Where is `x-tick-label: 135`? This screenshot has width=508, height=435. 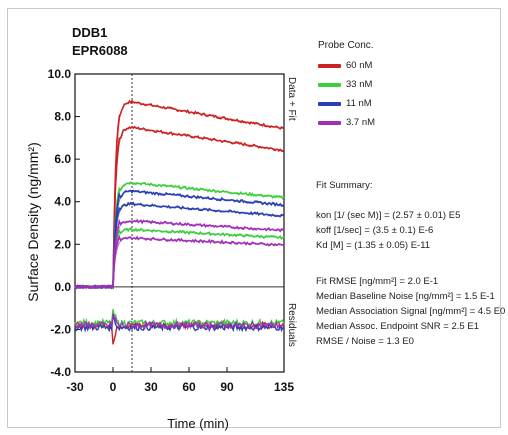 x-tick-label: 135 is located at coordinates (284, 387).